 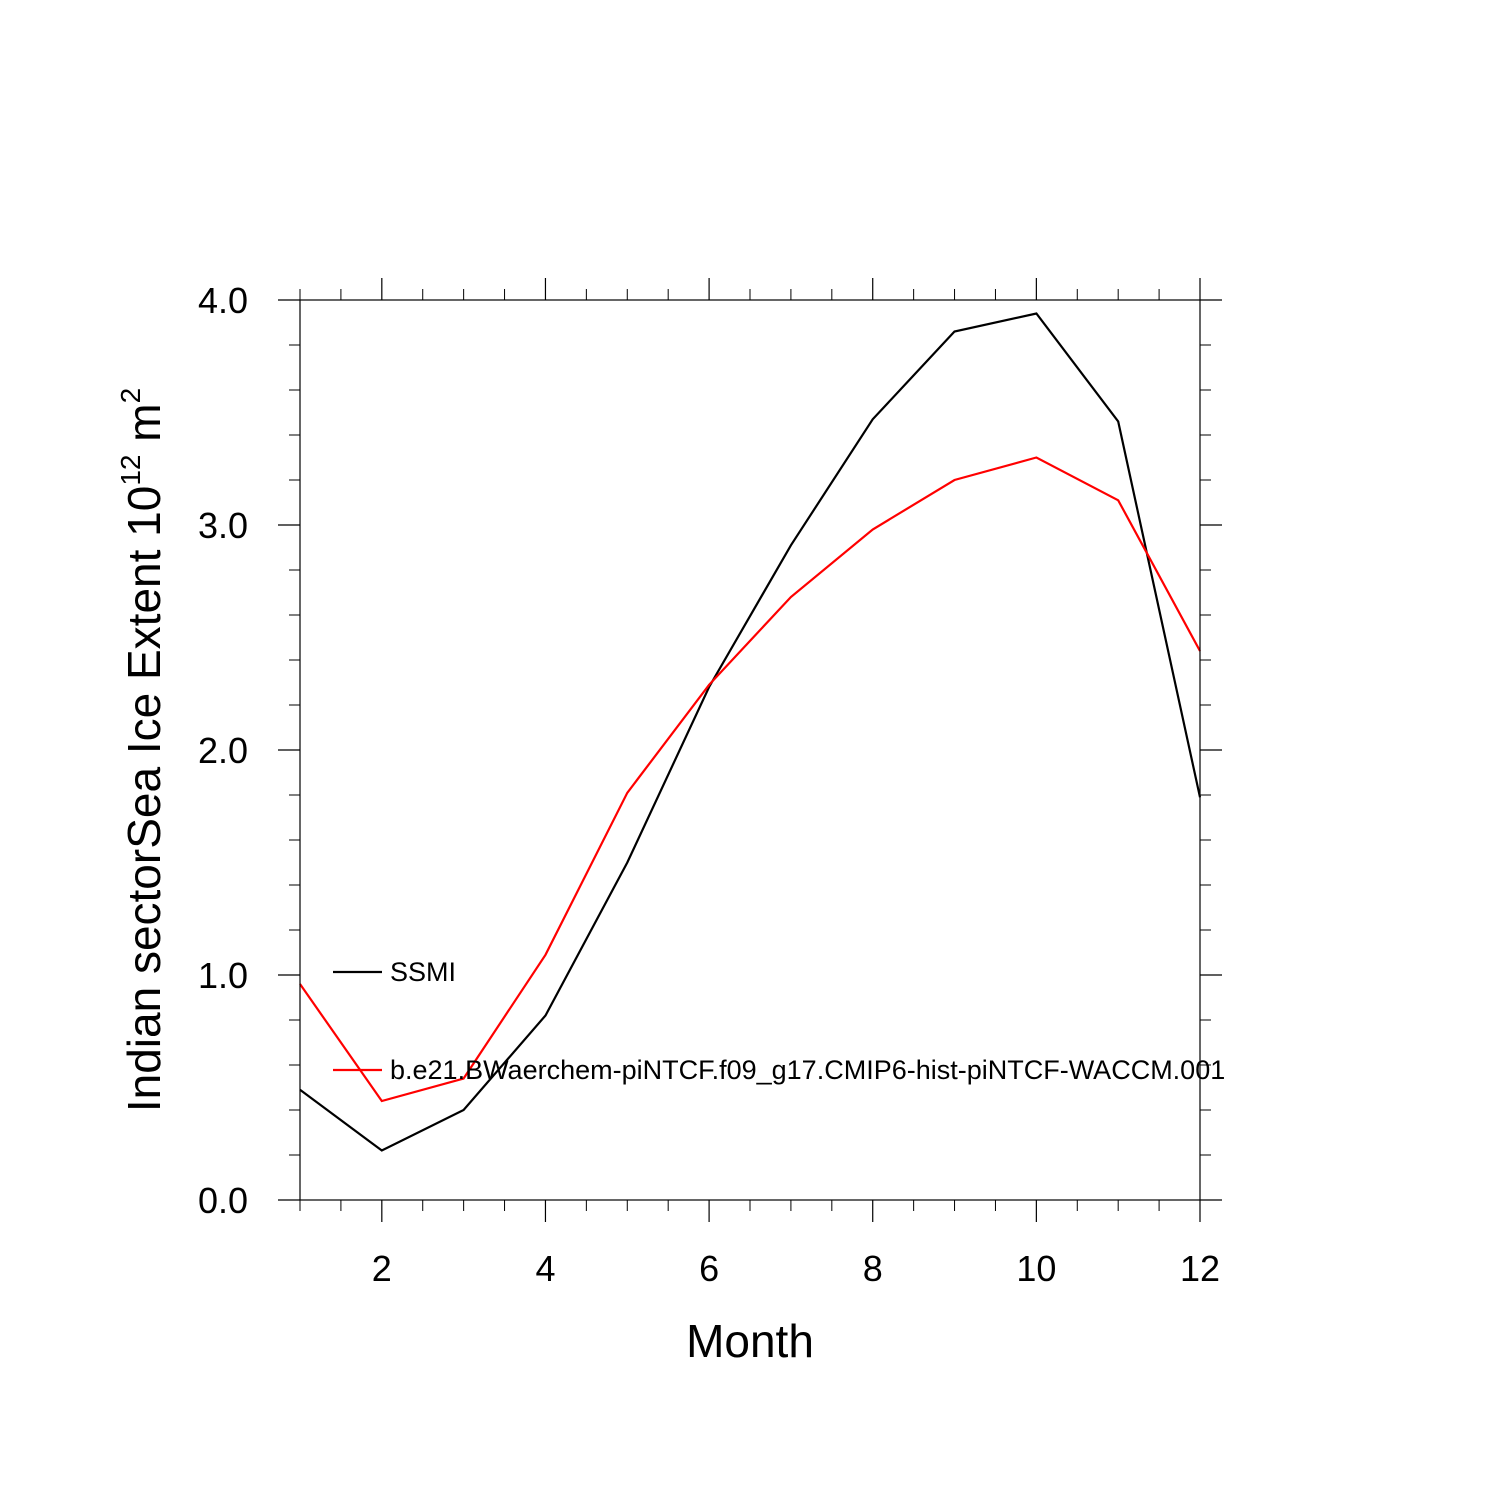 What do you see at coordinates (873, 1268) in the screenshot?
I see `x-tick-label: 8` at bounding box center [873, 1268].